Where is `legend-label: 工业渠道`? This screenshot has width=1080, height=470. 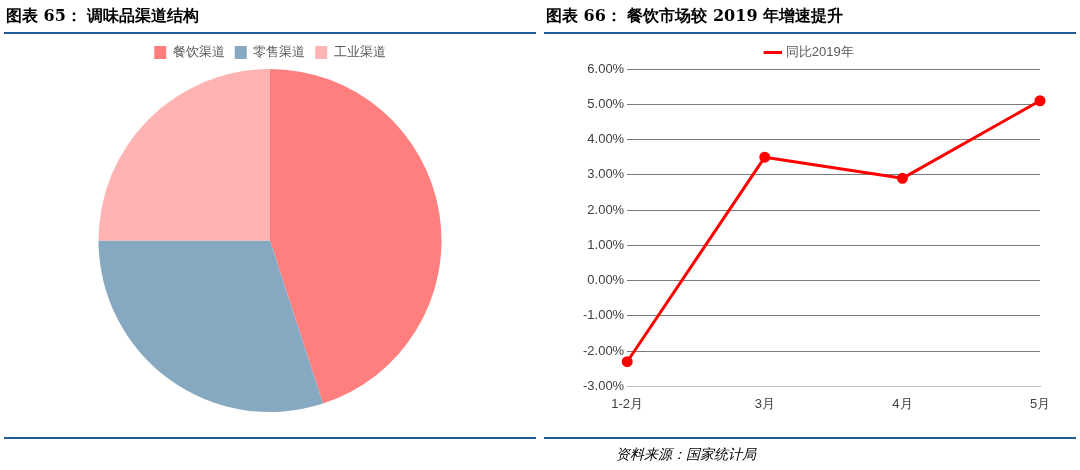
legend-label: 工业渠道 is located at coordinates (359, 52).